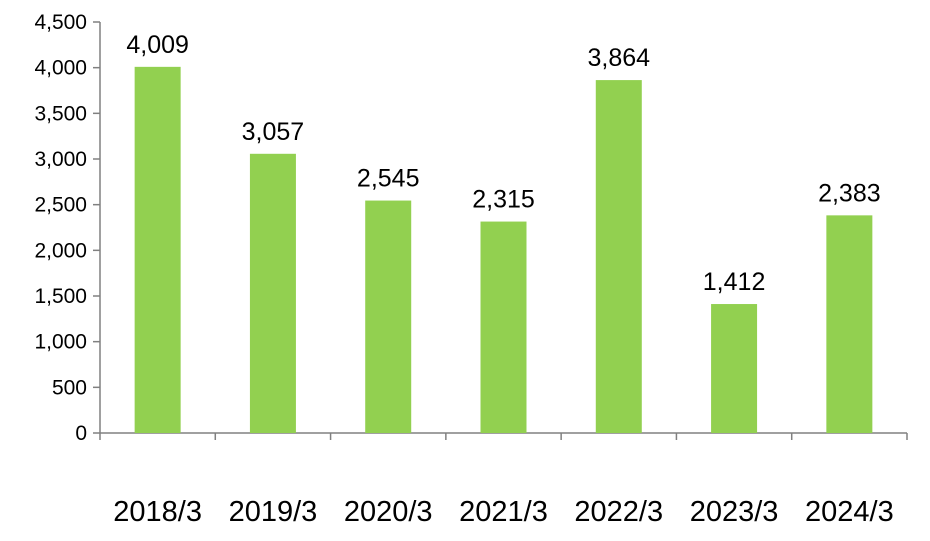 The width and height of the screenshot is (930, 541). Describe the element at coordinates (388, 179) in the screenshot. I see `data-label: 2,545` at that location.